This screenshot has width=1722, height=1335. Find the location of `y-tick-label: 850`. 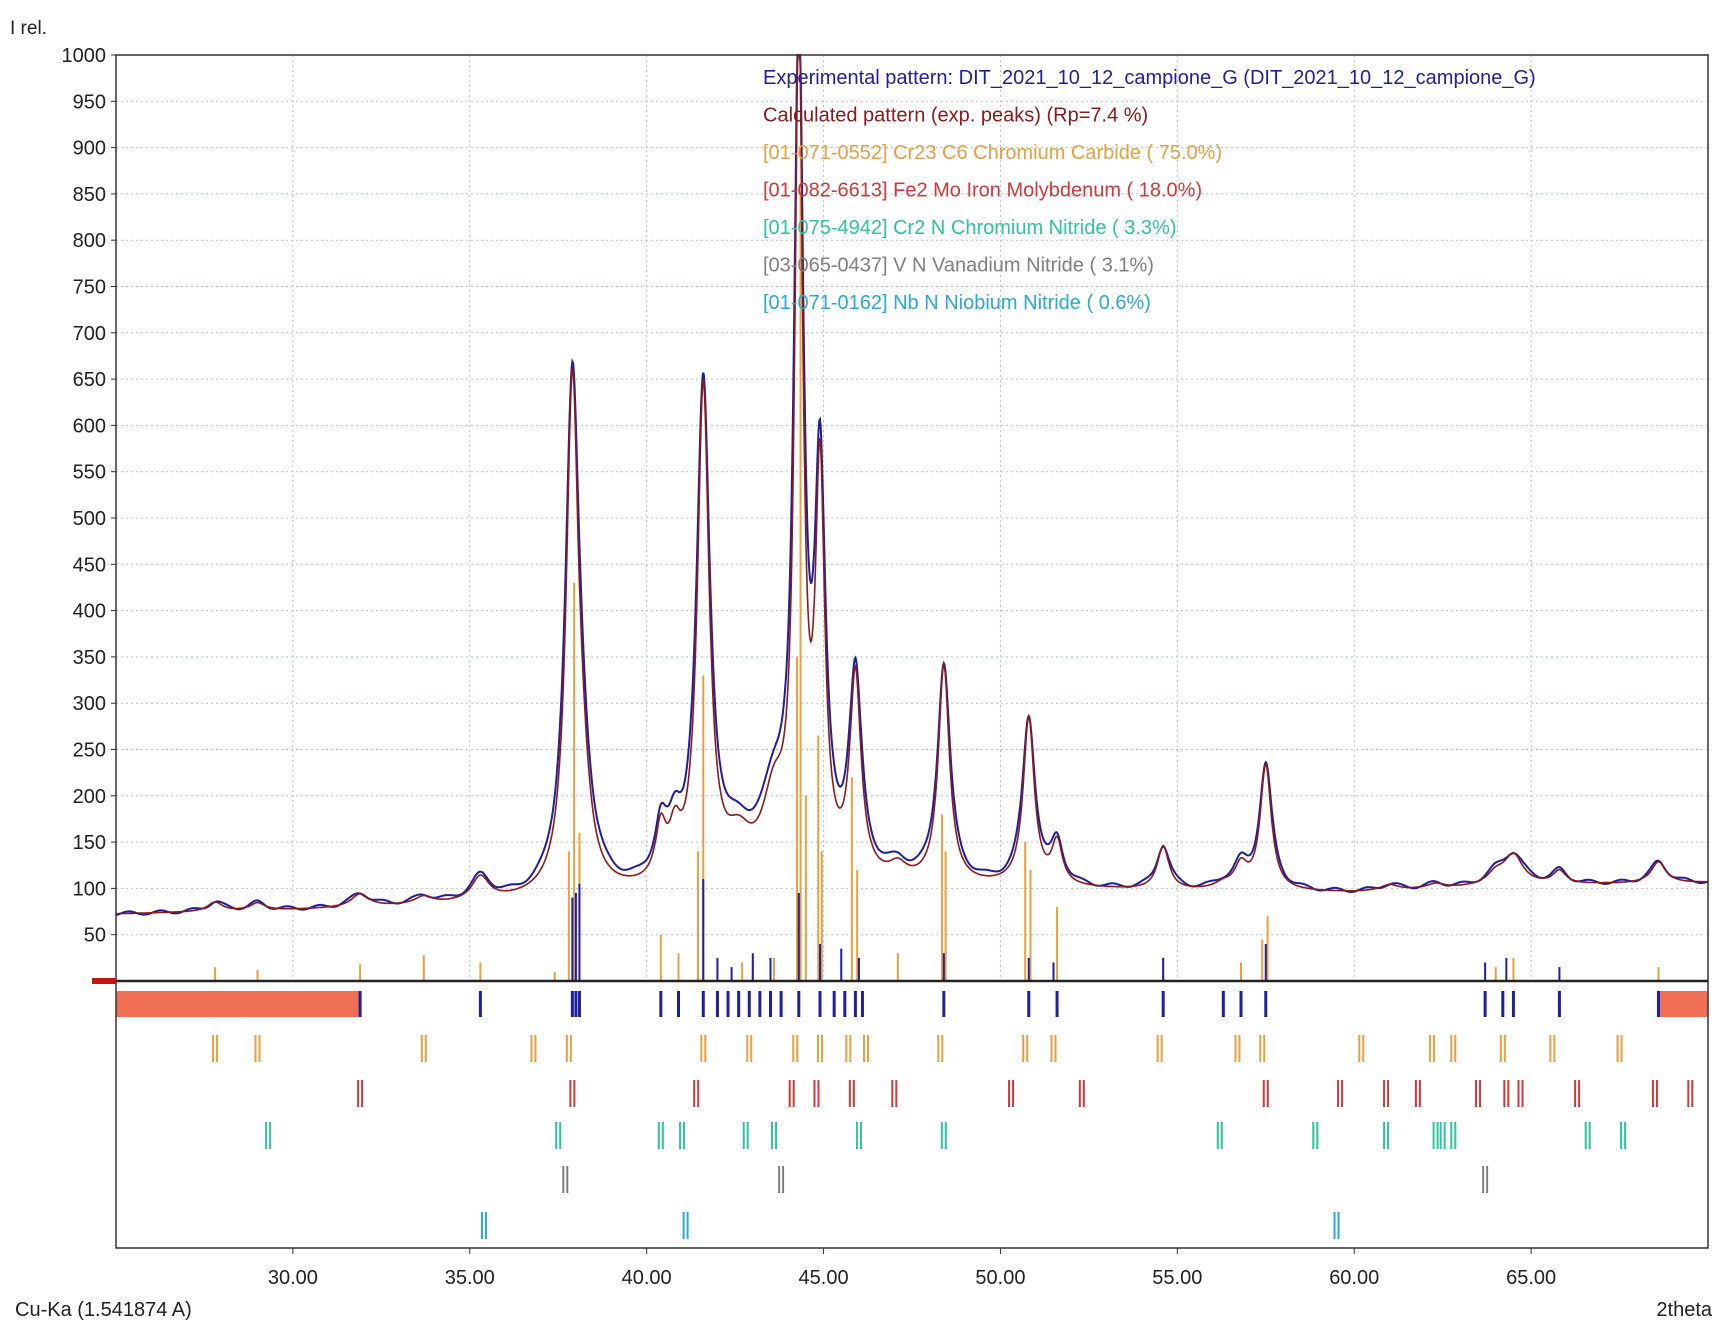

y-tick-label: 850 is located at coordinates (89, 195).